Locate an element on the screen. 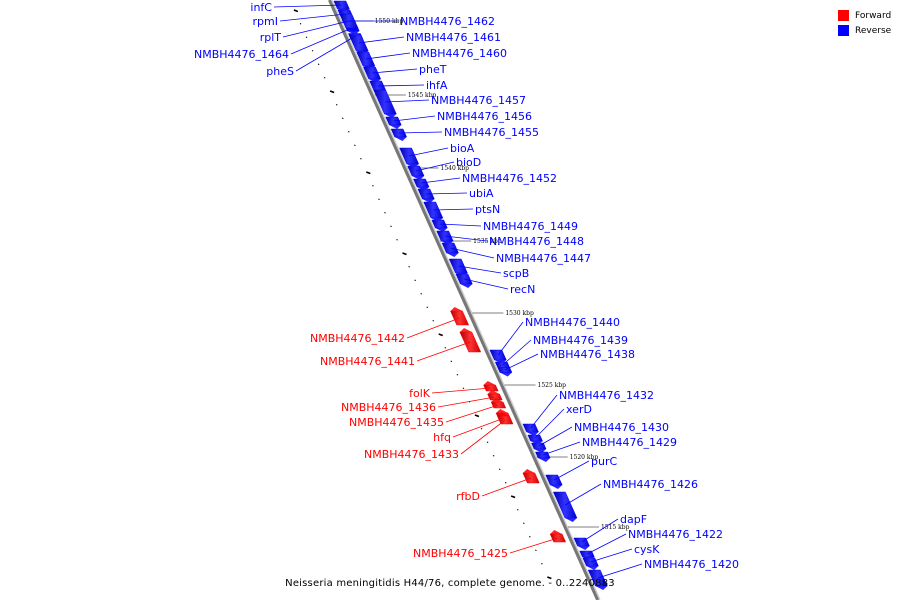  gene-label-NMBH4476_1442: NMBH4476_1442 is located at coordinates (357, 338).